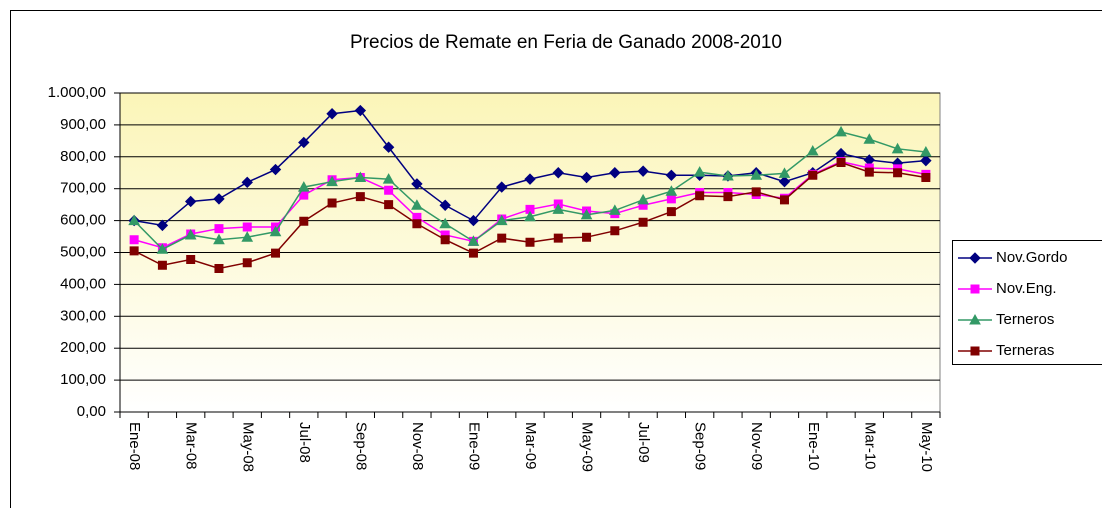  I want to click on x-tick-label: May-08, so click(247, 447).